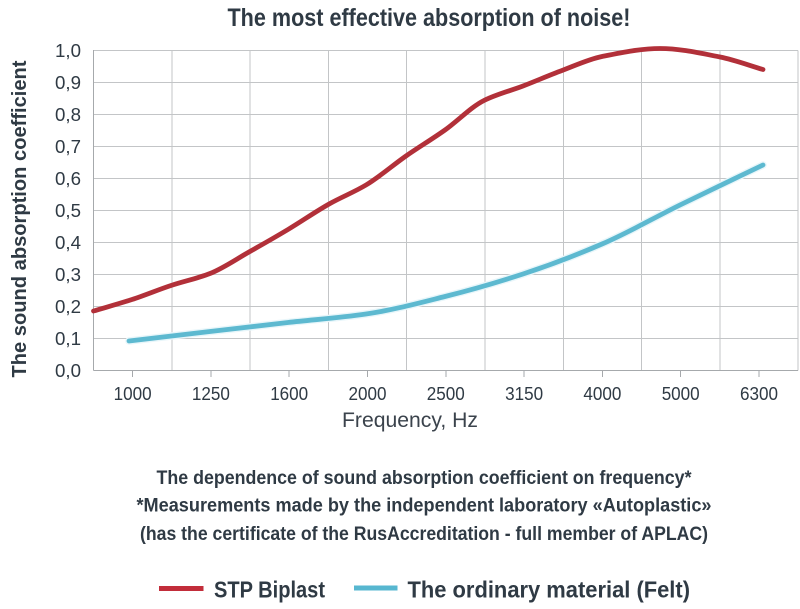  What do you see at coordinates (68, 371) in the screenshot?
I see `svg-text: 0,0` at bounding box center [68, 371].